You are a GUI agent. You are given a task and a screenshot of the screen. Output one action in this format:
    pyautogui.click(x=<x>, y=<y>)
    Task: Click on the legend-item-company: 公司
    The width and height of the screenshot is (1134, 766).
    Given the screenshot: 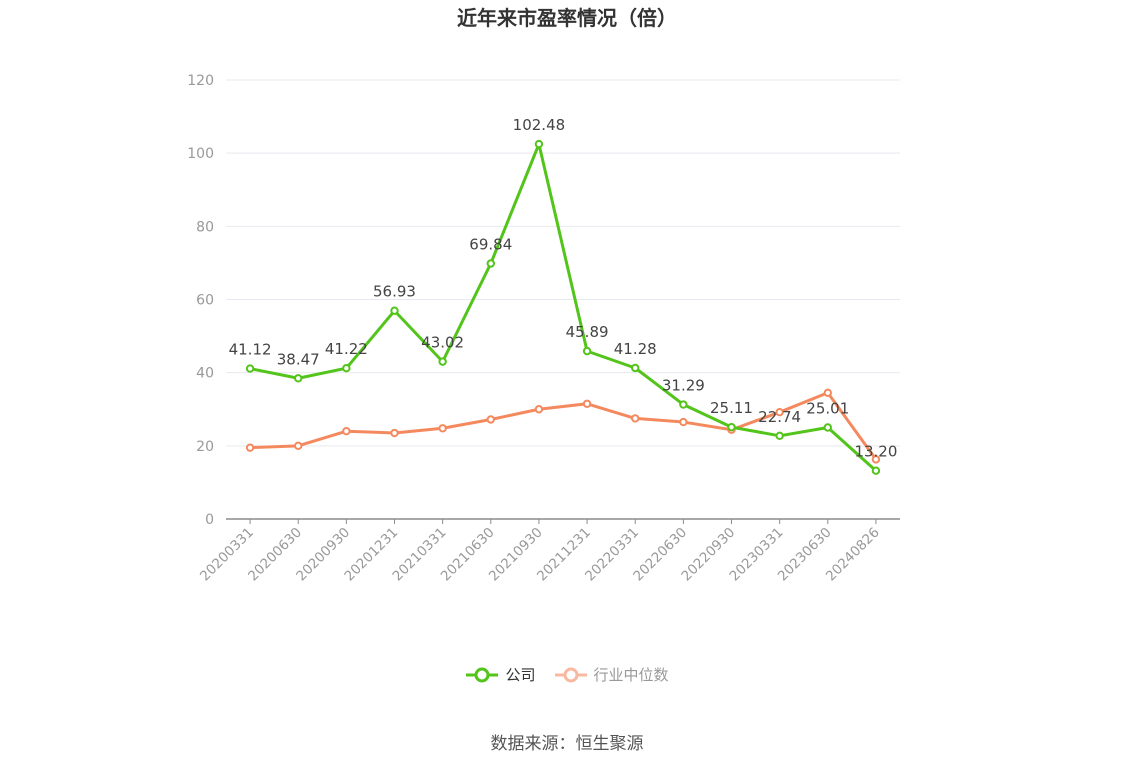 What is the action you would take?
    pyautogui.click(x=500, y=674)
    